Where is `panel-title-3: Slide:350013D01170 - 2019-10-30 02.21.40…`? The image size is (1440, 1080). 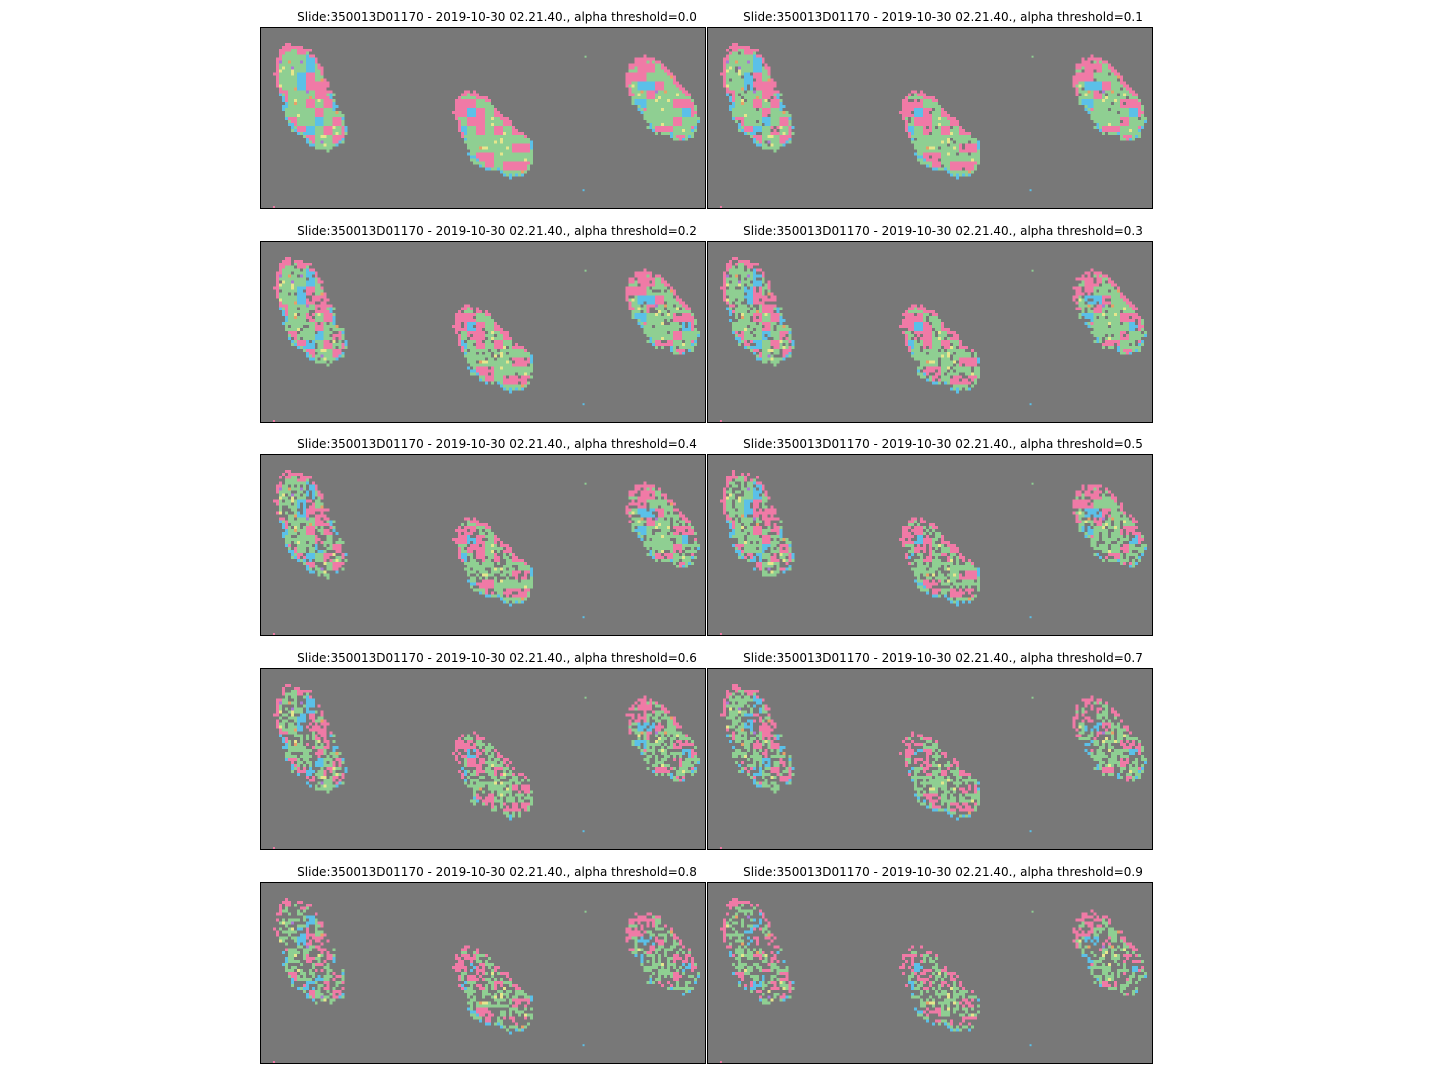
panel-title-3: Slide:350013D01170 - 2019-10-30 02.21.40… is located at coordinates (943, 231).